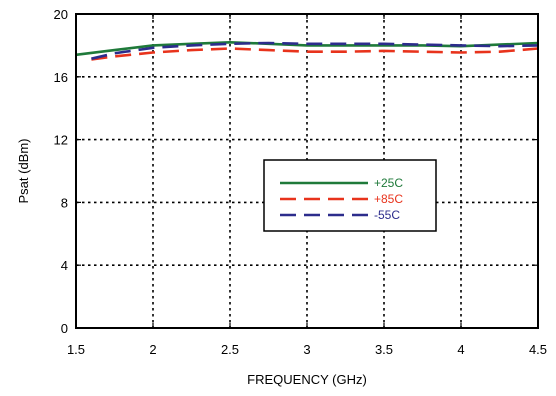 Image resolution: width=556 pixels, height=396 pixels. Describe the element at coordinates (64, 265) in the screenshot. I see `y-tick-label: 4` at that location.